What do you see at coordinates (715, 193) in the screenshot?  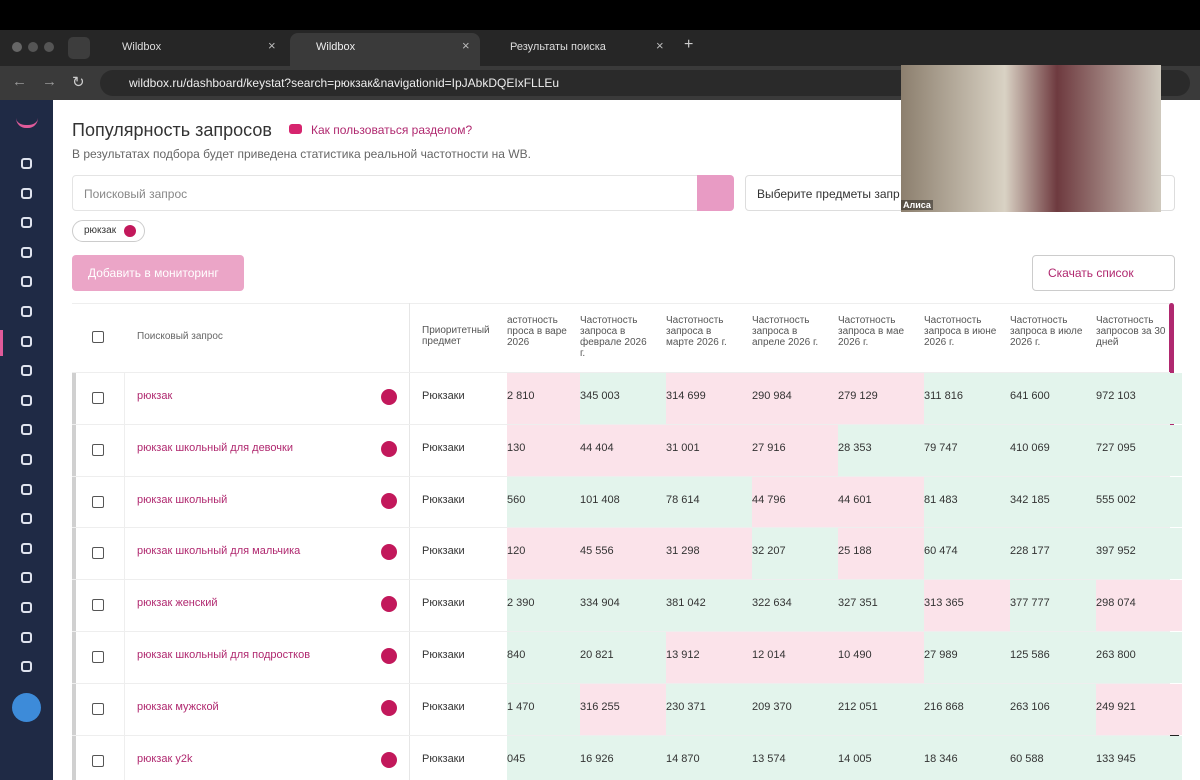 I see `search-button` at bounding box center [715, 193].